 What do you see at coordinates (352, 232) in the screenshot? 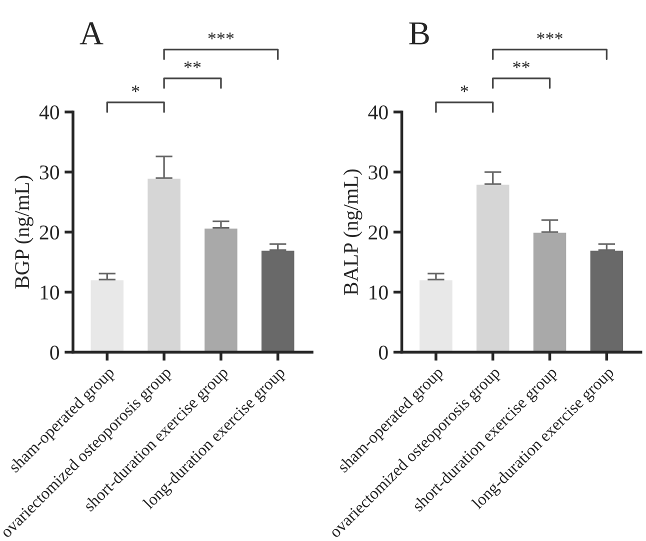
I see `y-axis-title: BALP (ng/mL)` at bounding box center [352, 232].